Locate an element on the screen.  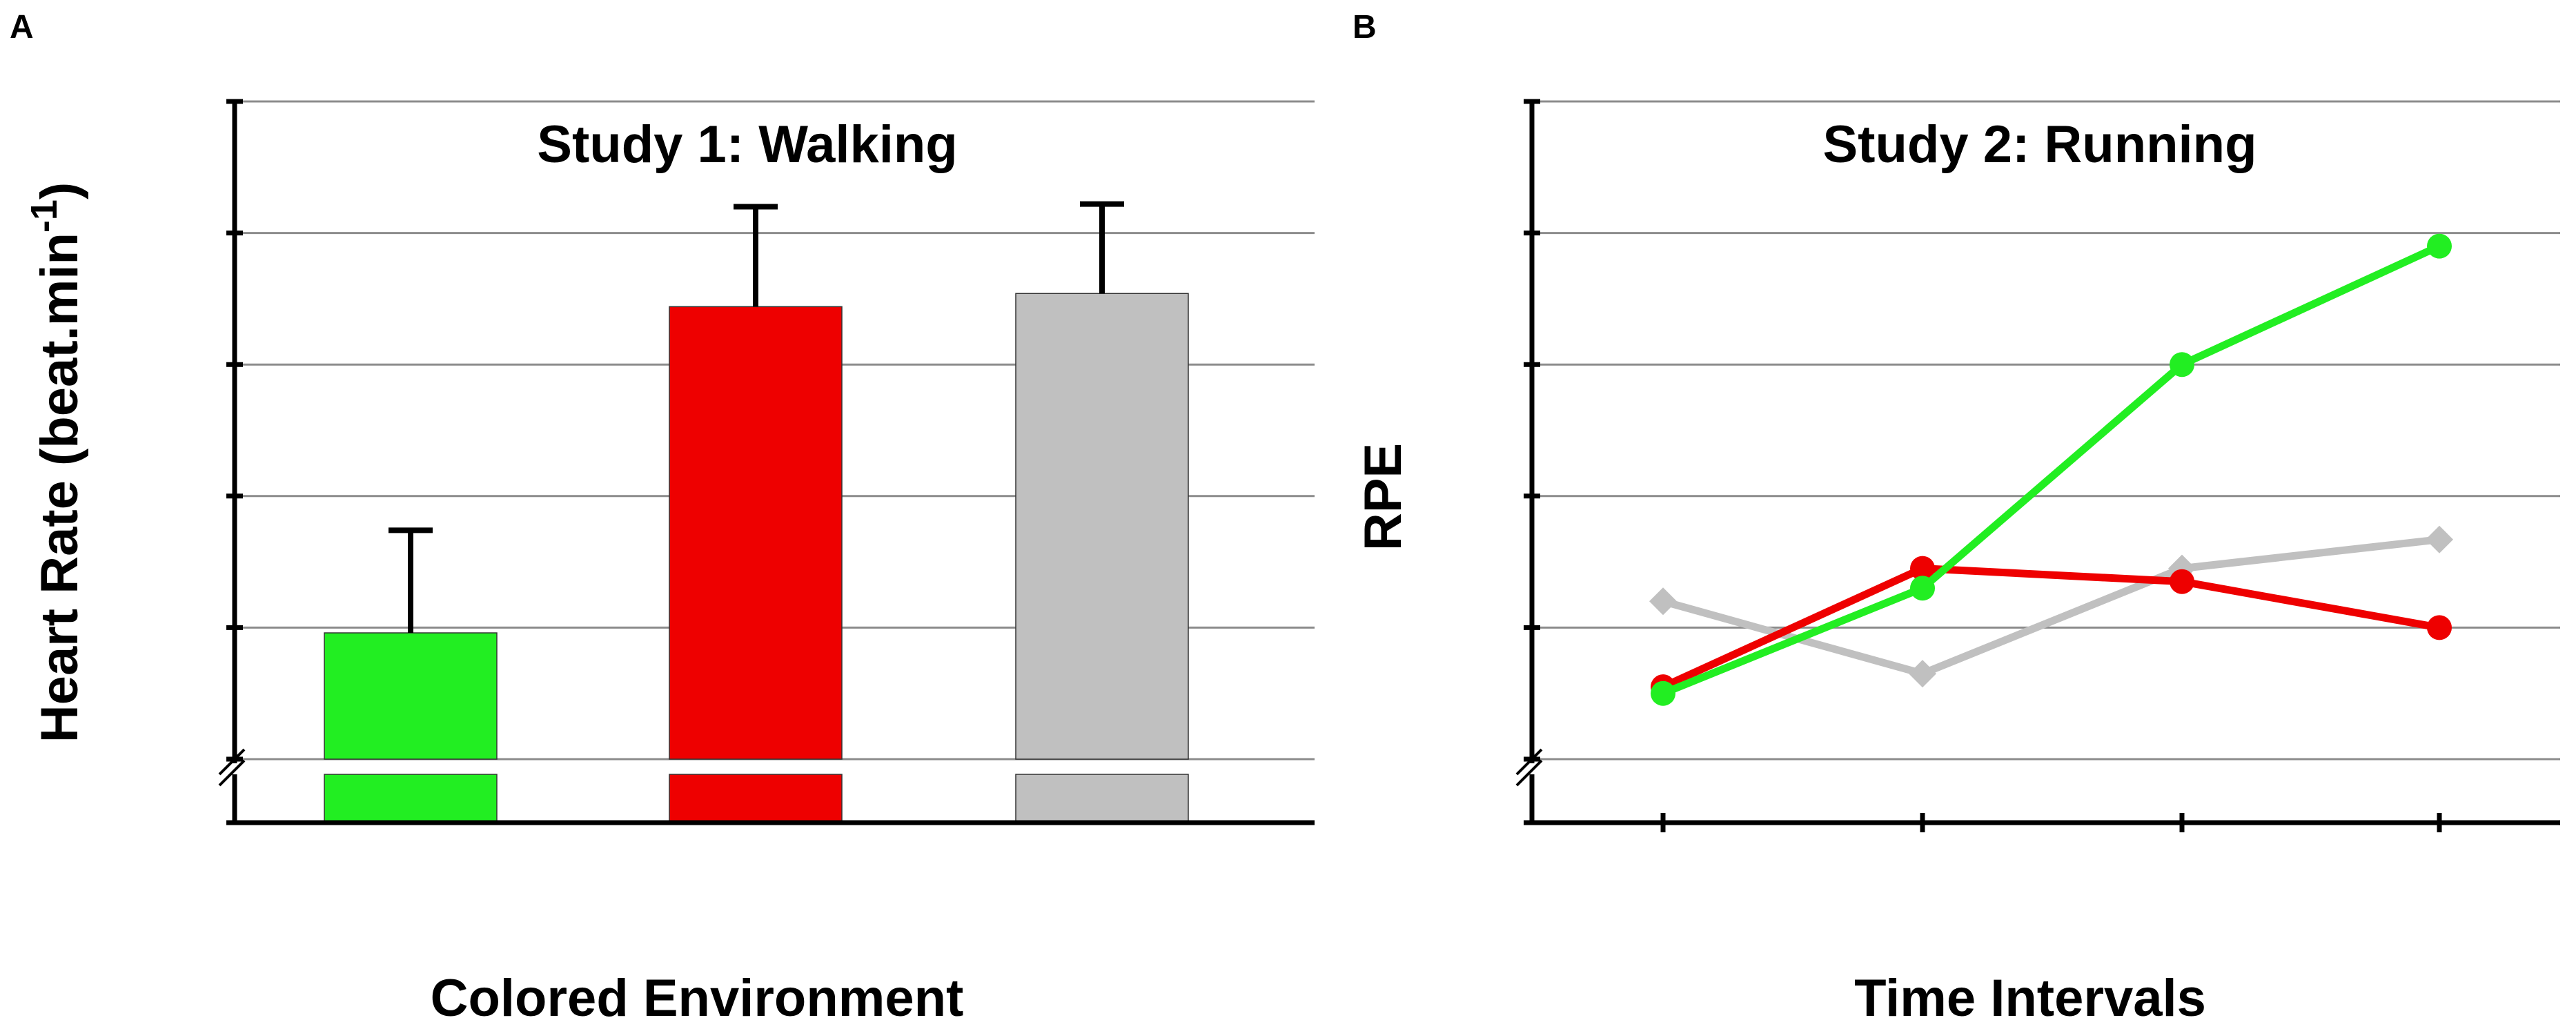
series-line-red is located at coordinates (2050, 628).